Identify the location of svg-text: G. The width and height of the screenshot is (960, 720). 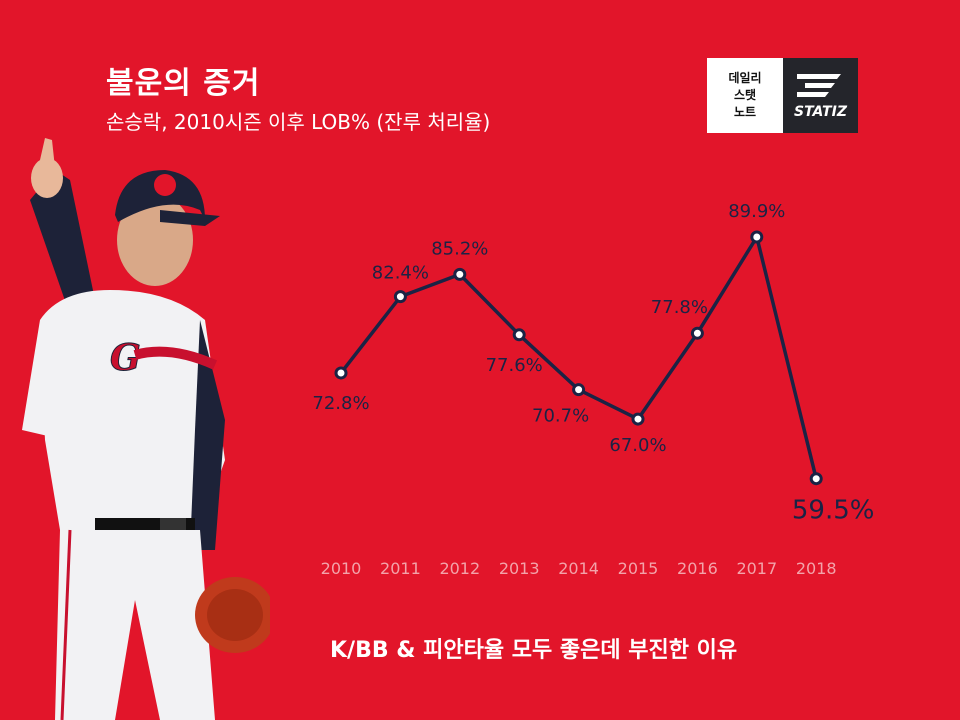
(125, 358).